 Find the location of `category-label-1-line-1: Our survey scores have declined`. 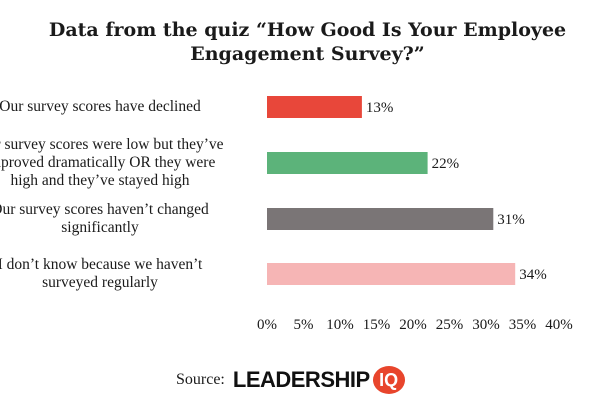

category-label-1-line-1: Our survey scores have declined is located at coordinates (100, 106).